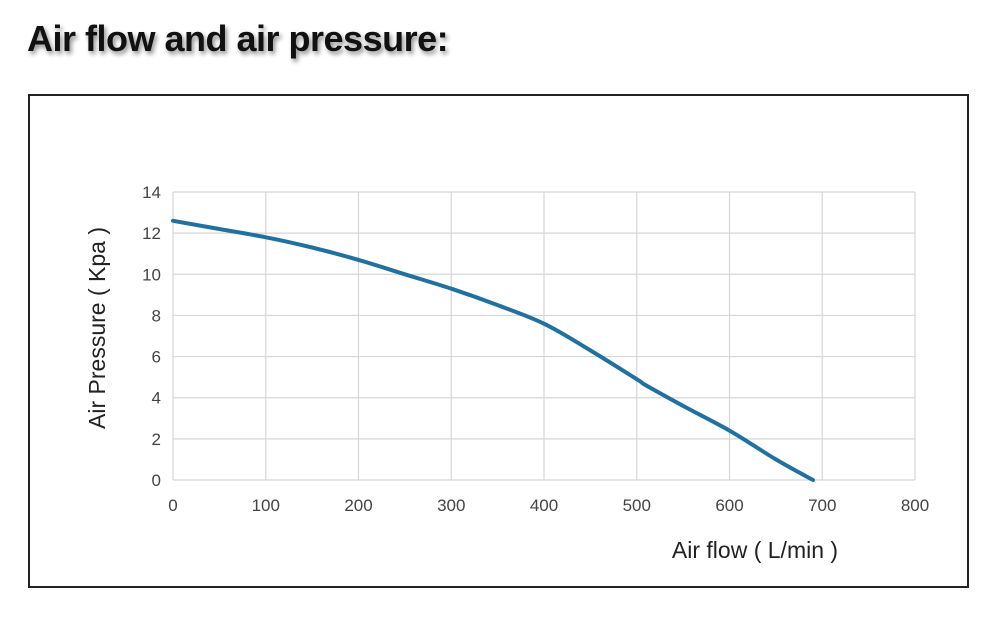 The height and width of the screenshot is (624, 1000). What do you see at coordinates (97, 328) in the screenshot?
I see `y-axis-label: Air Pressure ( Kpa )` at bounding box center [97, 328].